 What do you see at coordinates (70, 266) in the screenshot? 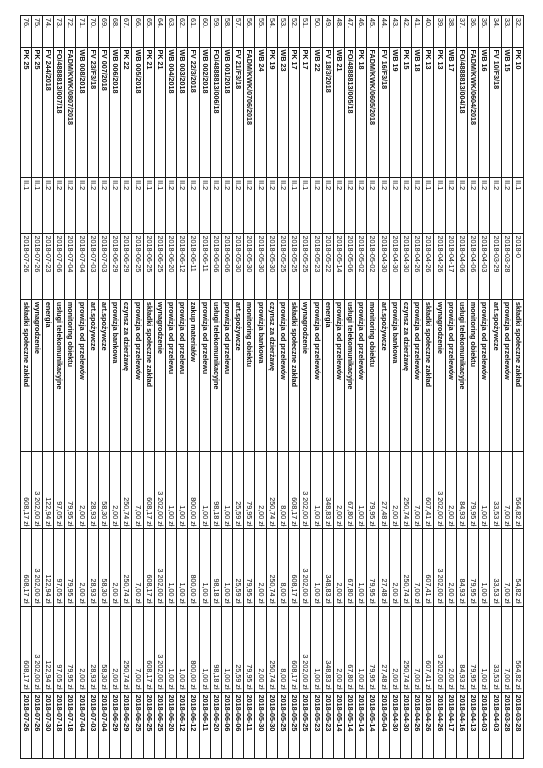
I see `document-date-cell: 2018-07-04` at bounding box center [70, 266].